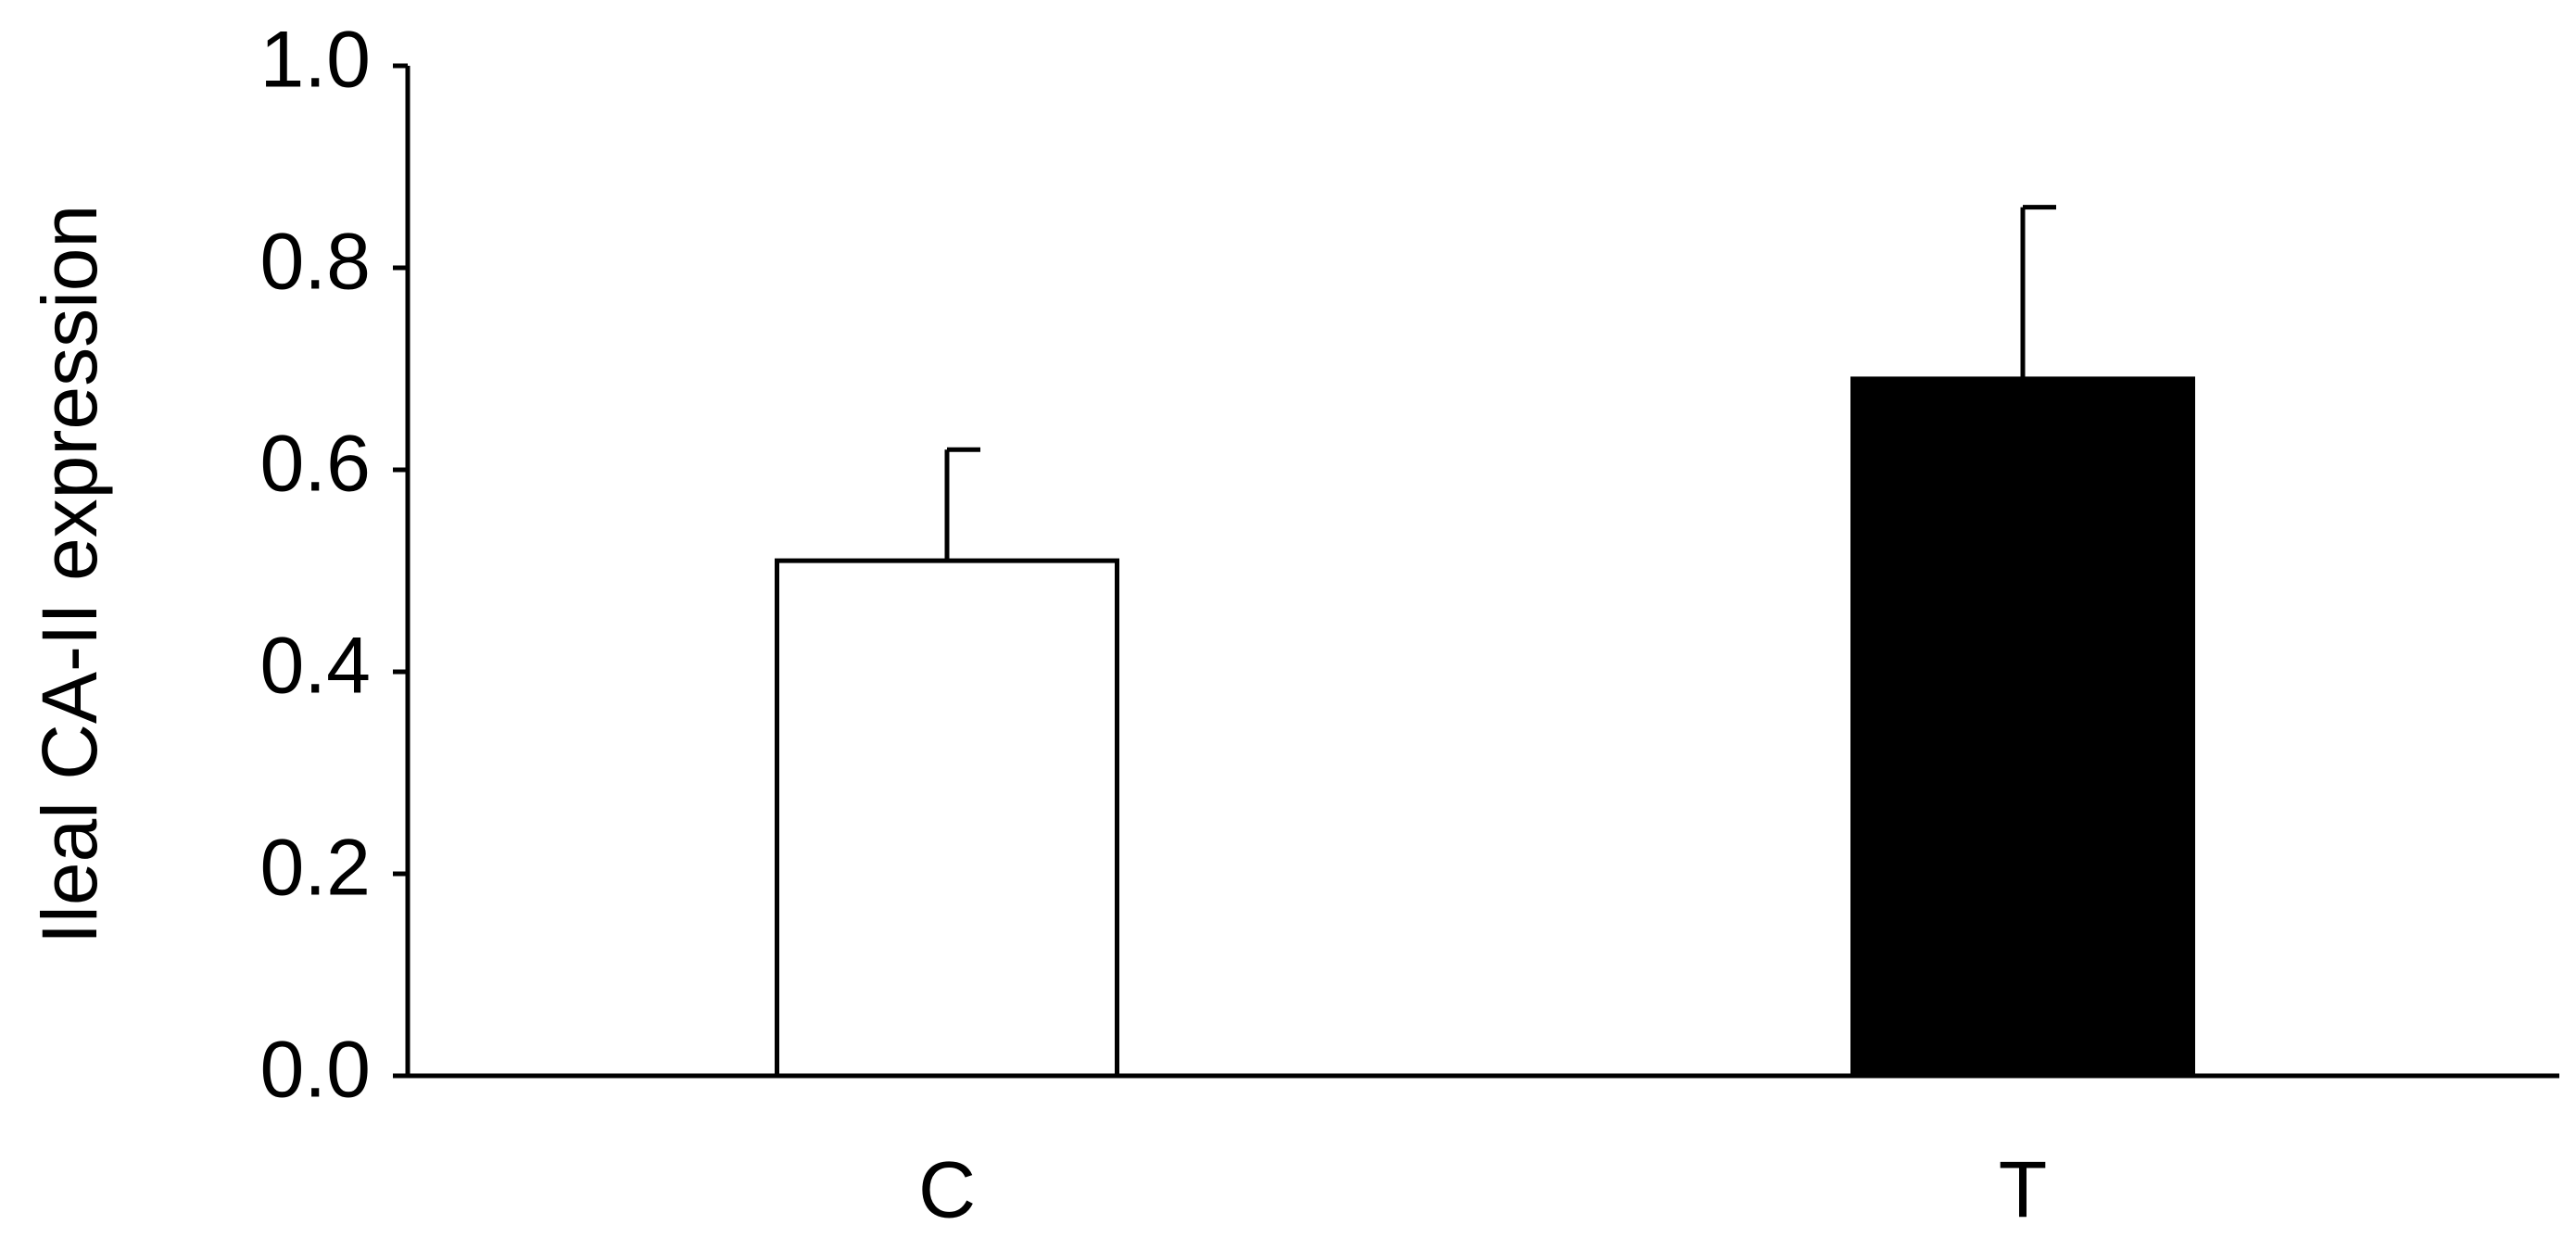 The height and width of the screenshot is (1250, 2576). Describe the element at coordinates (947, 1190) in the screenshot. I see `x-tick-label: C` at that location.